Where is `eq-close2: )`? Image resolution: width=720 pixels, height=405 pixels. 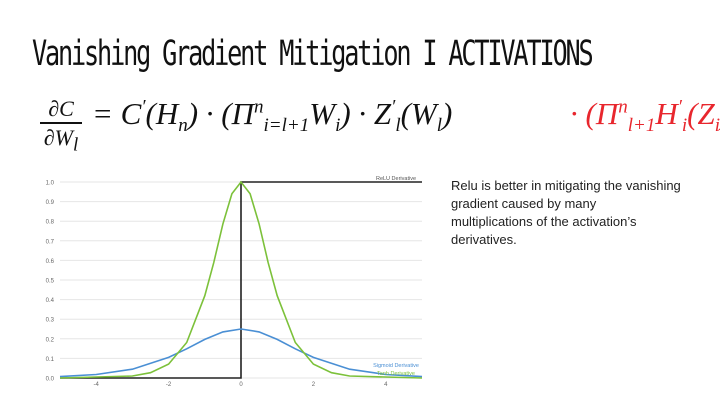 eq-close2: ) is located at coordinates (447, 113).